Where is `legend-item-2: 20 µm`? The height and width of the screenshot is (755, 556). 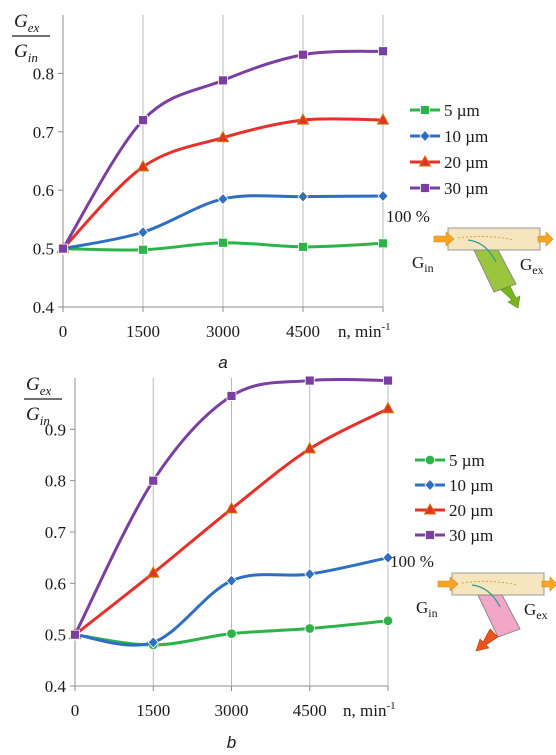 legend-item-2: 20 µm is located at coordinates (454, 510).